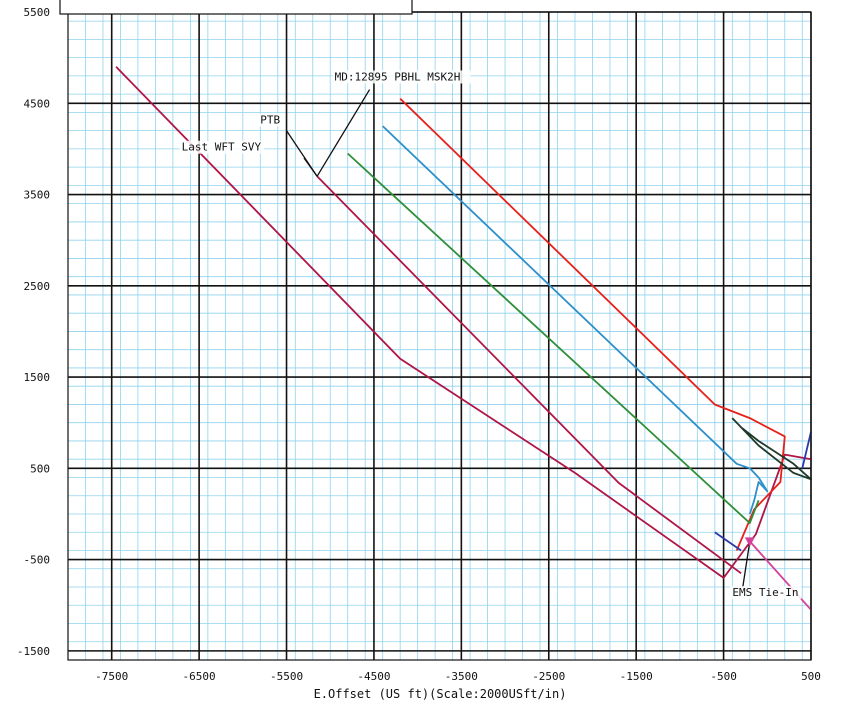 This screenshot has height=705, width=849. I want to click on annotation-label: EMS Tie-In, so click(765, 592).